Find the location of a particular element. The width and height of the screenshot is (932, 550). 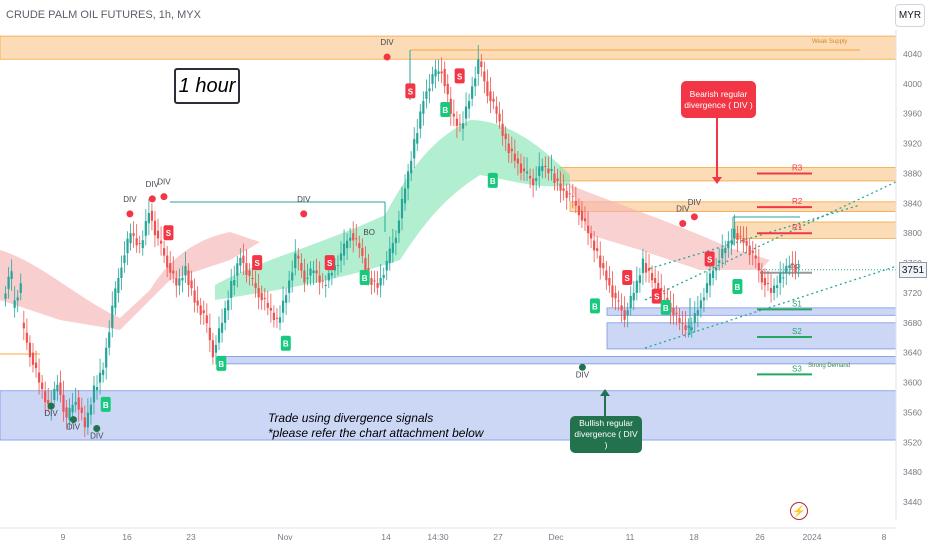

bullish-callout-pointer is located at coordinates (605, 404).